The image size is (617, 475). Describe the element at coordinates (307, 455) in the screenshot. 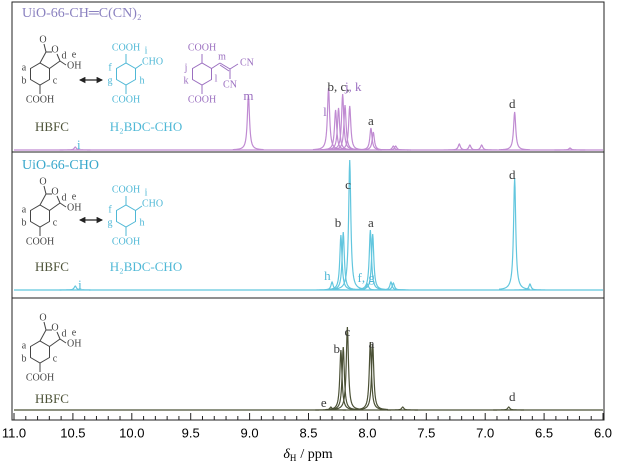

I see `x-axis-label: δH / ppm` at that location.